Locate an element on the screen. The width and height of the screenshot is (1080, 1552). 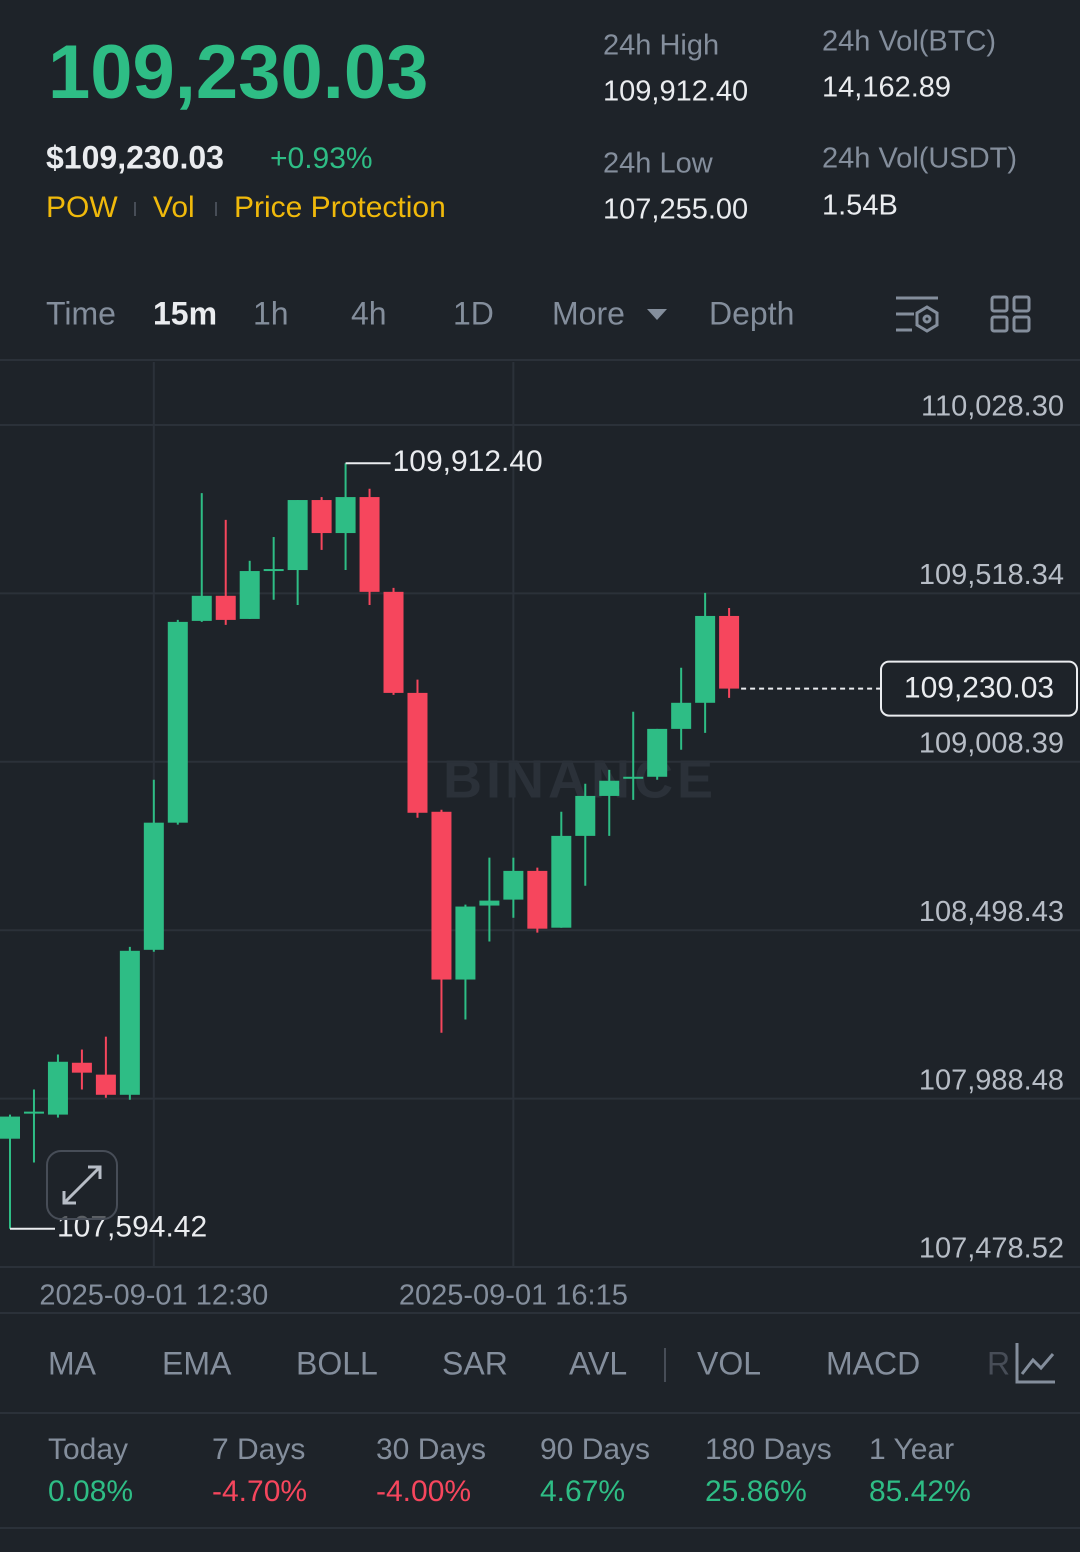
indicator-tab: SAR is located at coordinates (475, 1363).